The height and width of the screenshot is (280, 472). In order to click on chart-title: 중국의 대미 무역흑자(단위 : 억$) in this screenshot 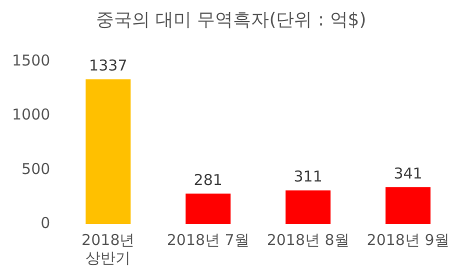, I will do `click(231, 19)`.